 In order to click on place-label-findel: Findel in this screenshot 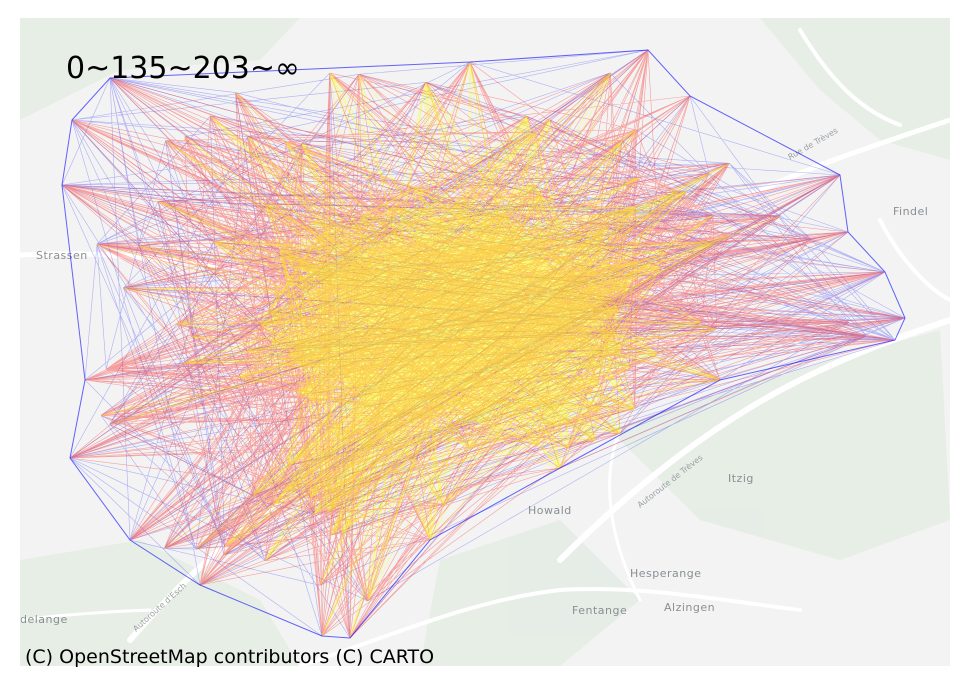, I will do `click(910, 211)`.